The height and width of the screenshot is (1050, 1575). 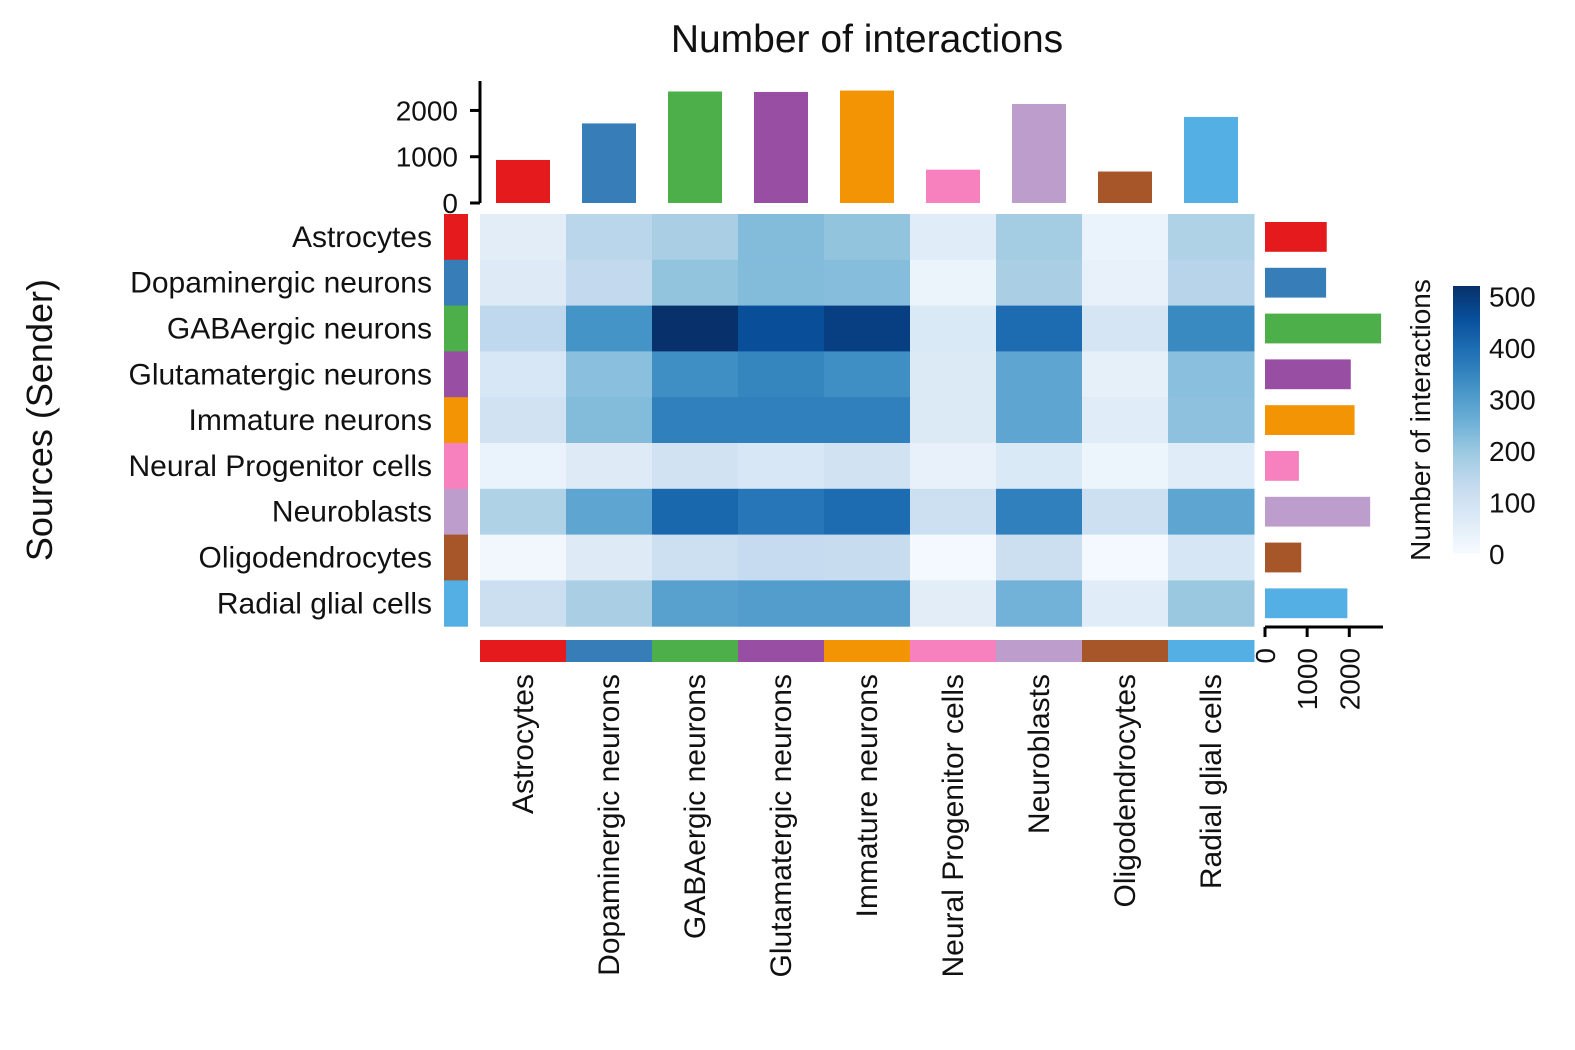 I want to click on colorbar-tick-label: 100, so click(x=1512, y=502).